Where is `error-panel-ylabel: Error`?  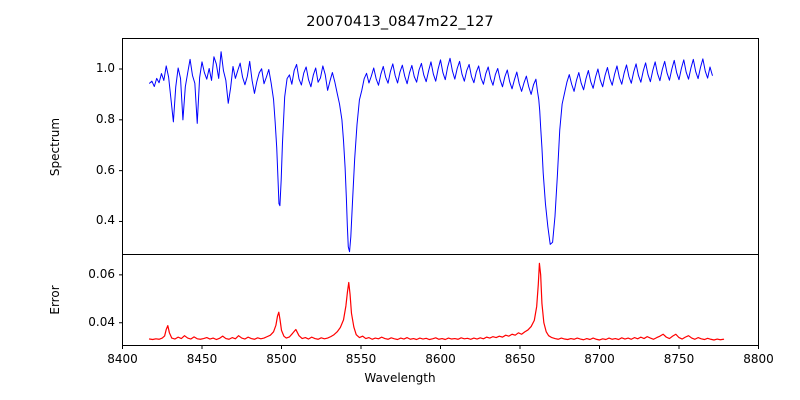
error-panel-ylabel: Error is located at coordinates (55, 300).